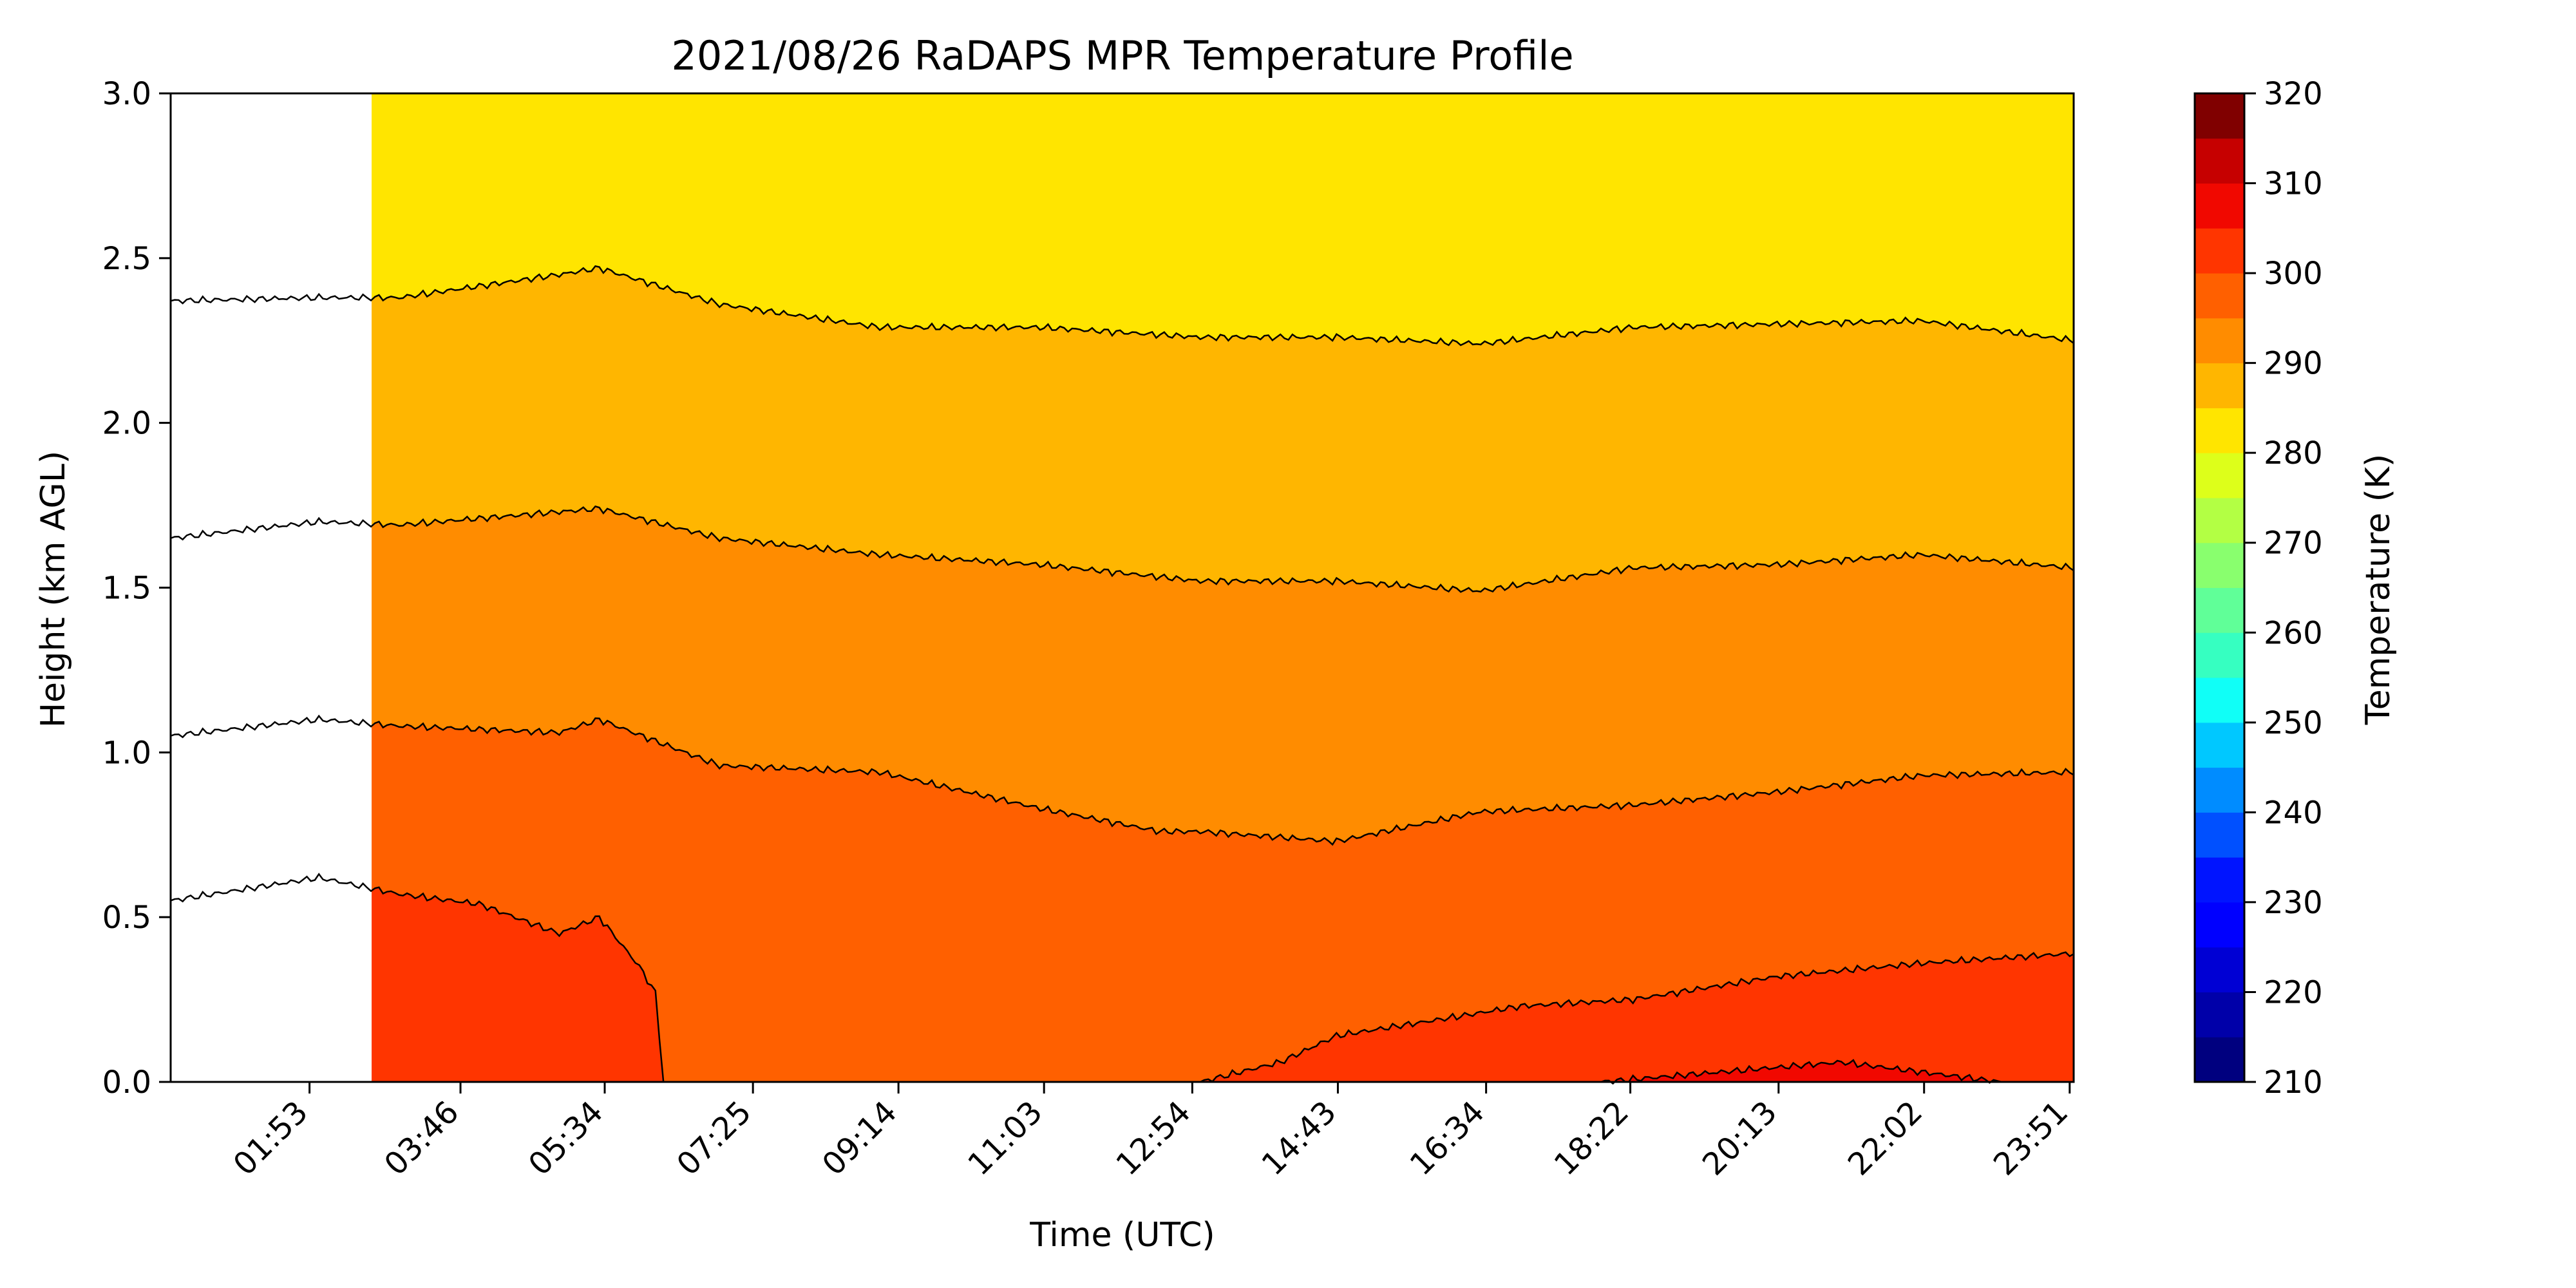  I want to click on x-tick-label: 14:43, so click(1299, 1138).